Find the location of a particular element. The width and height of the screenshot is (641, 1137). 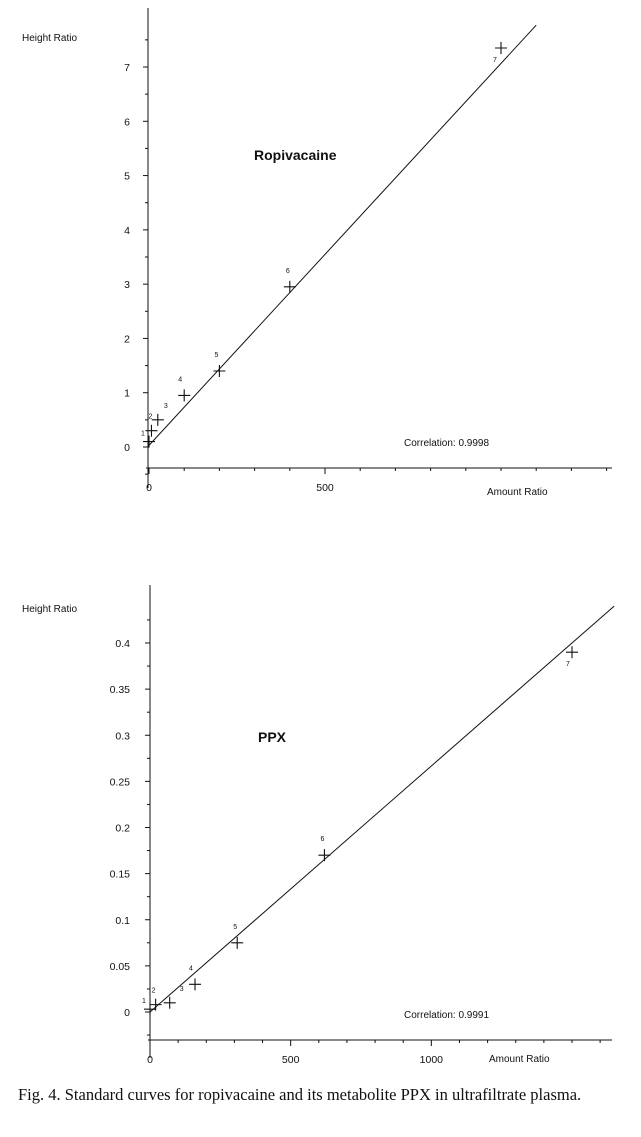

y-tick-label: 4 is located at coordinates (127, 231).